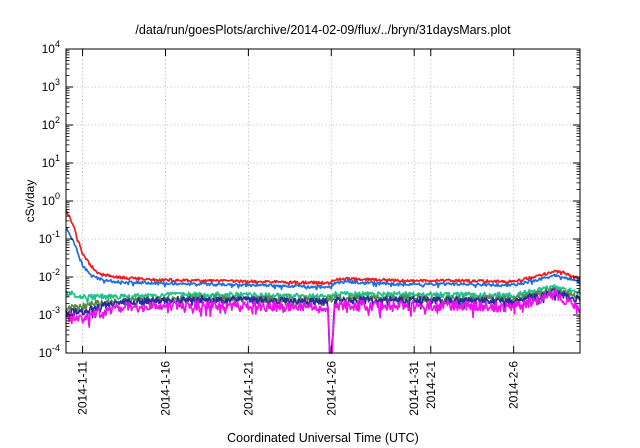  What do you see at coordinates (431, 385) in the screenshot?
I see `x-tick-label: 2014-2-1` at bounding box center [431, 385].